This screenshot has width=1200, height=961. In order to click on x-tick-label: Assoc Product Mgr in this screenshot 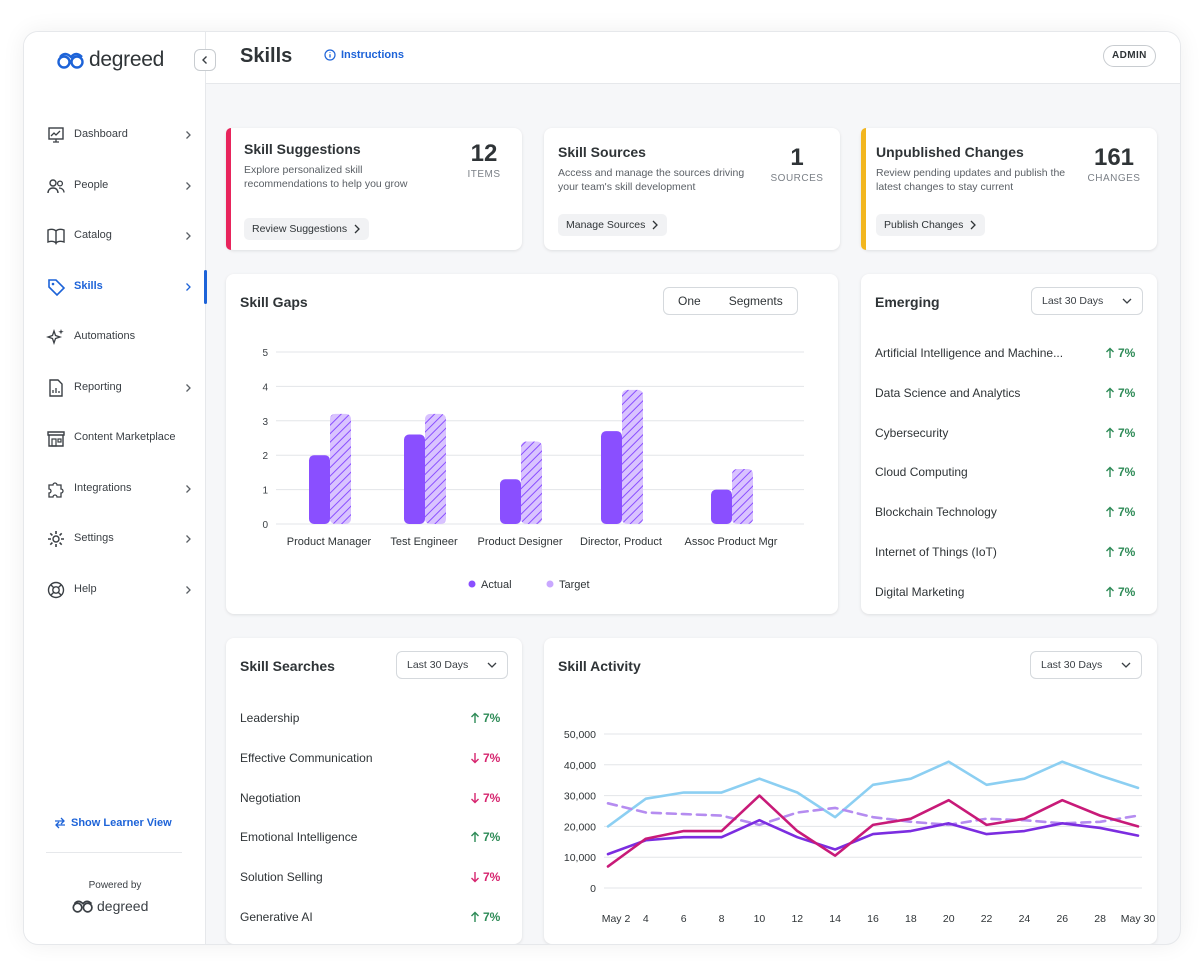, I will do `click(731, 542)`.